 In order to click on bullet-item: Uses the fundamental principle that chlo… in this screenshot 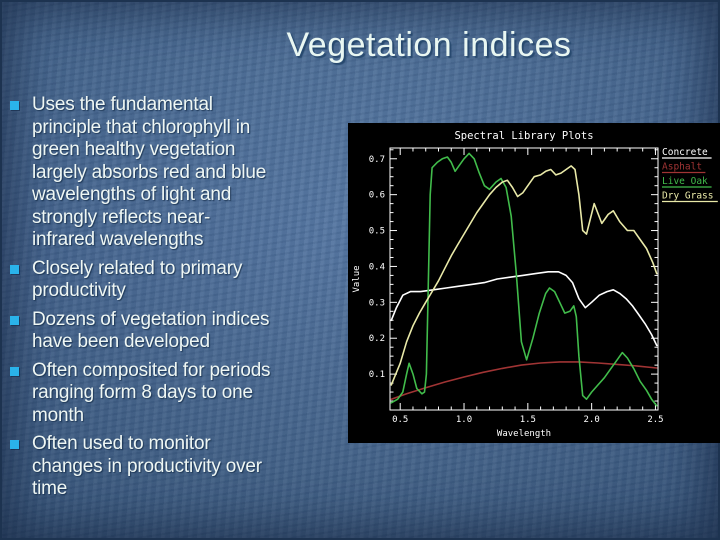, I will do `click(178, 173)`.